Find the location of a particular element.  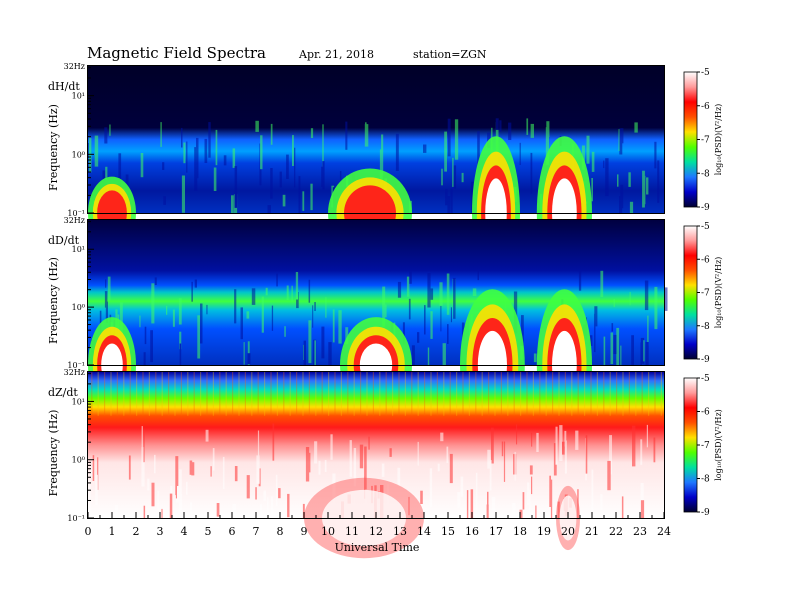

y-tick-label: 10¹ is located at coordinates (78, 96).